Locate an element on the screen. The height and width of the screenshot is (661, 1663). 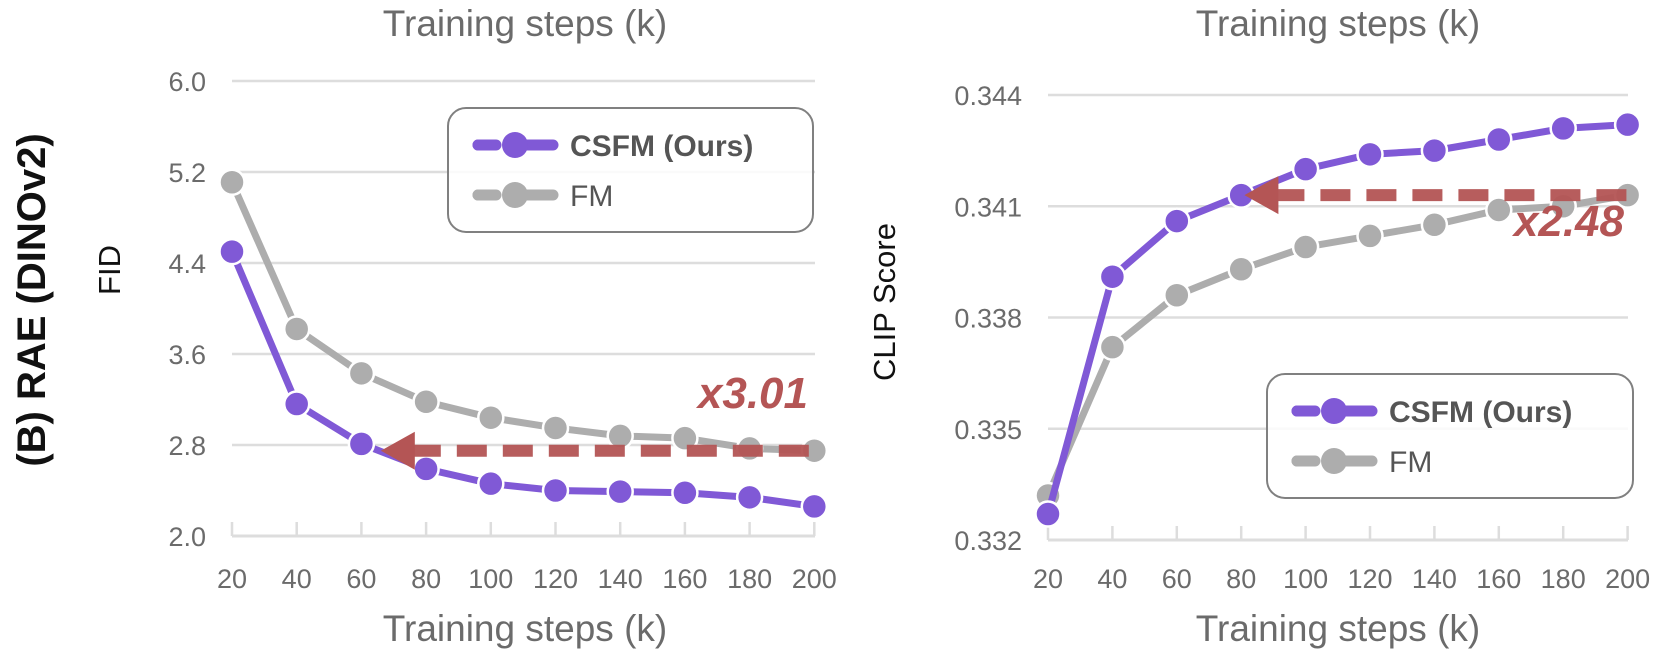
speedup-label: x2.48 is located at coordinates (1568, 221).